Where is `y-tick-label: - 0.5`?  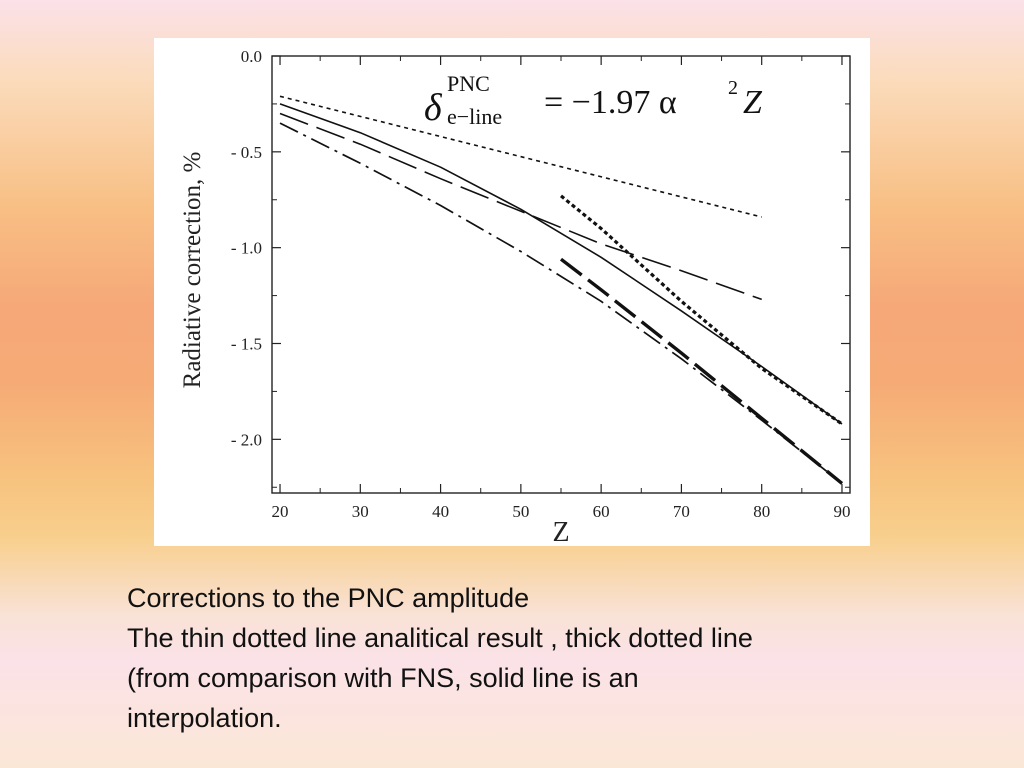 y-tick-label: - 0.5 is located at coordinates (246, 152).